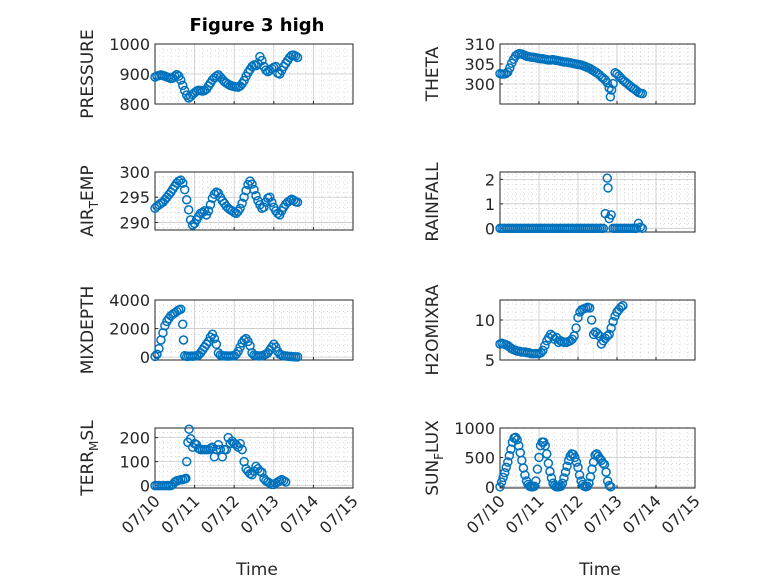  I want to click on y-tick-label: 10, so click(485, 320).